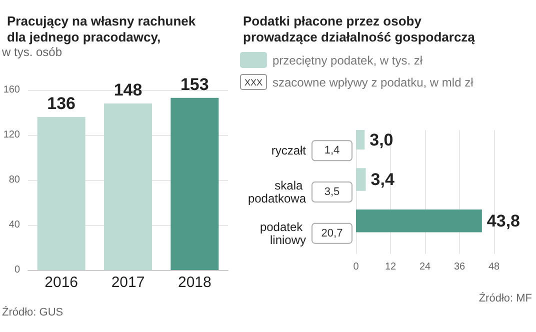 Image resolution: width=536 pixels, height=332 pixels. I want to click on text: 3,5, so click(332, 192).